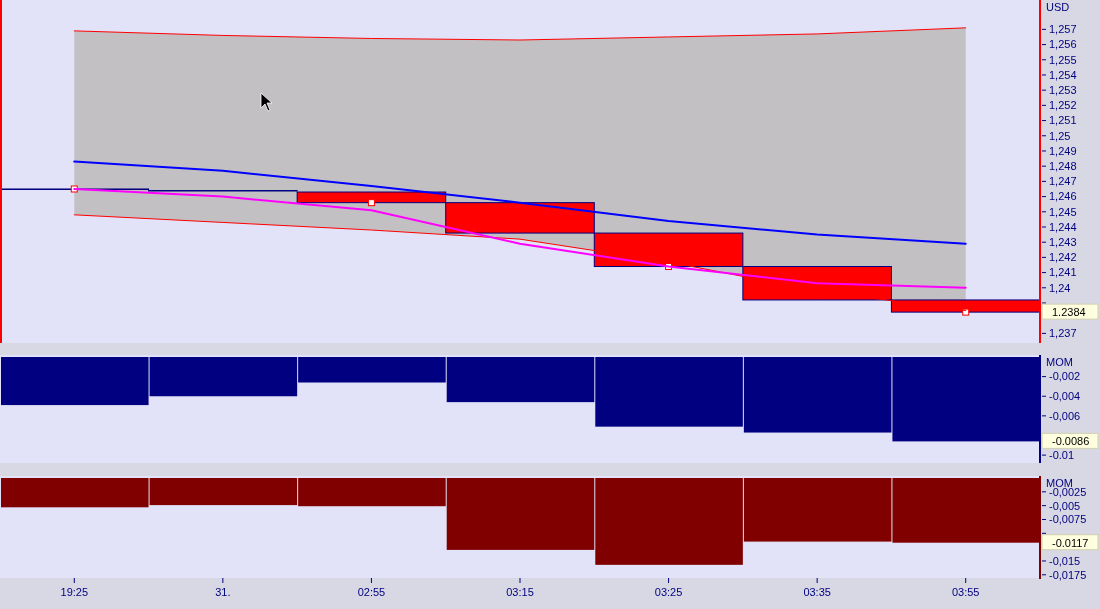  I want to click on y-tick-label: 1,256, so click(1063, 44).